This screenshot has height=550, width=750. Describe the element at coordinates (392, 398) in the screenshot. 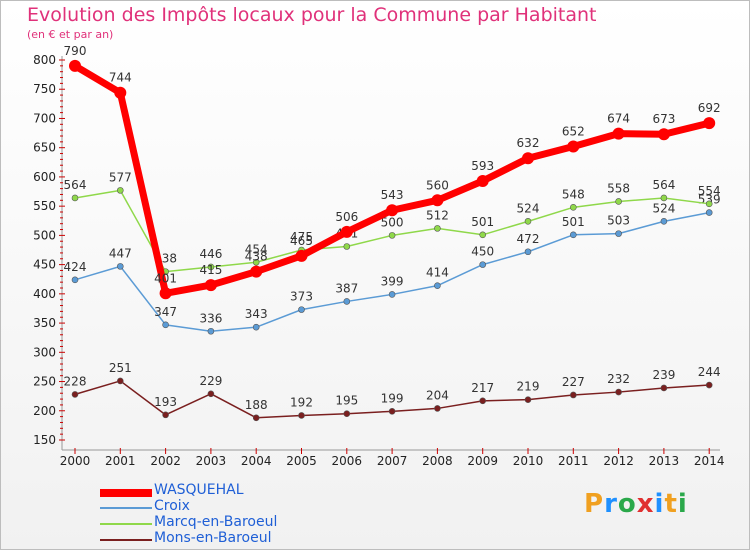

I see `data-label-mons-en-baroeul: 199` at that location.